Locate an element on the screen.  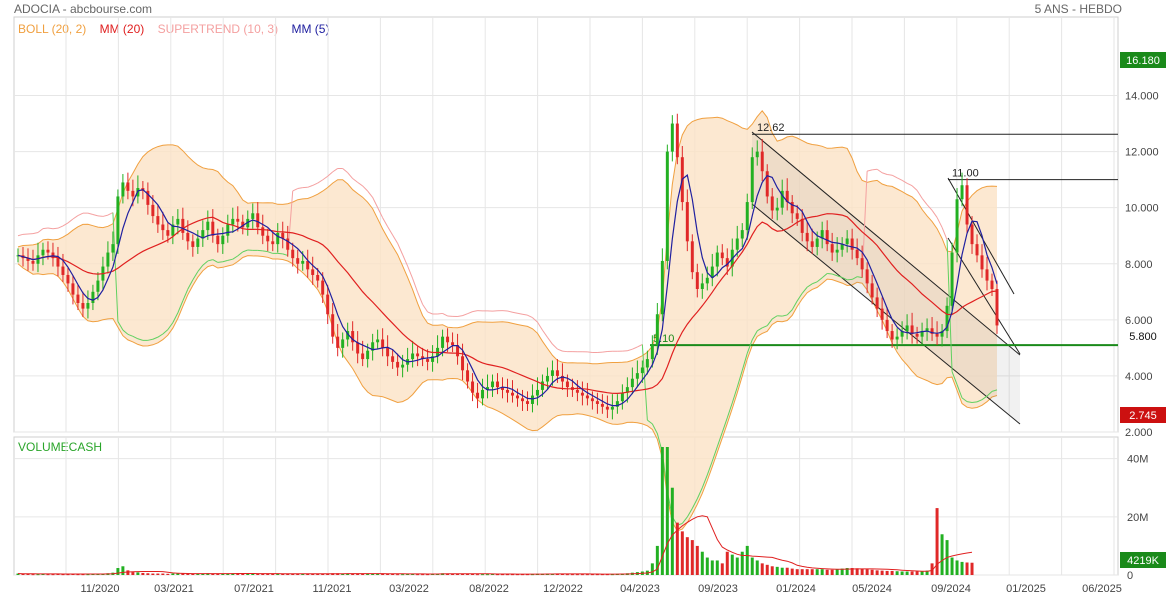
y-tick-label: 6.000 is located at coordinates (1139, 321).